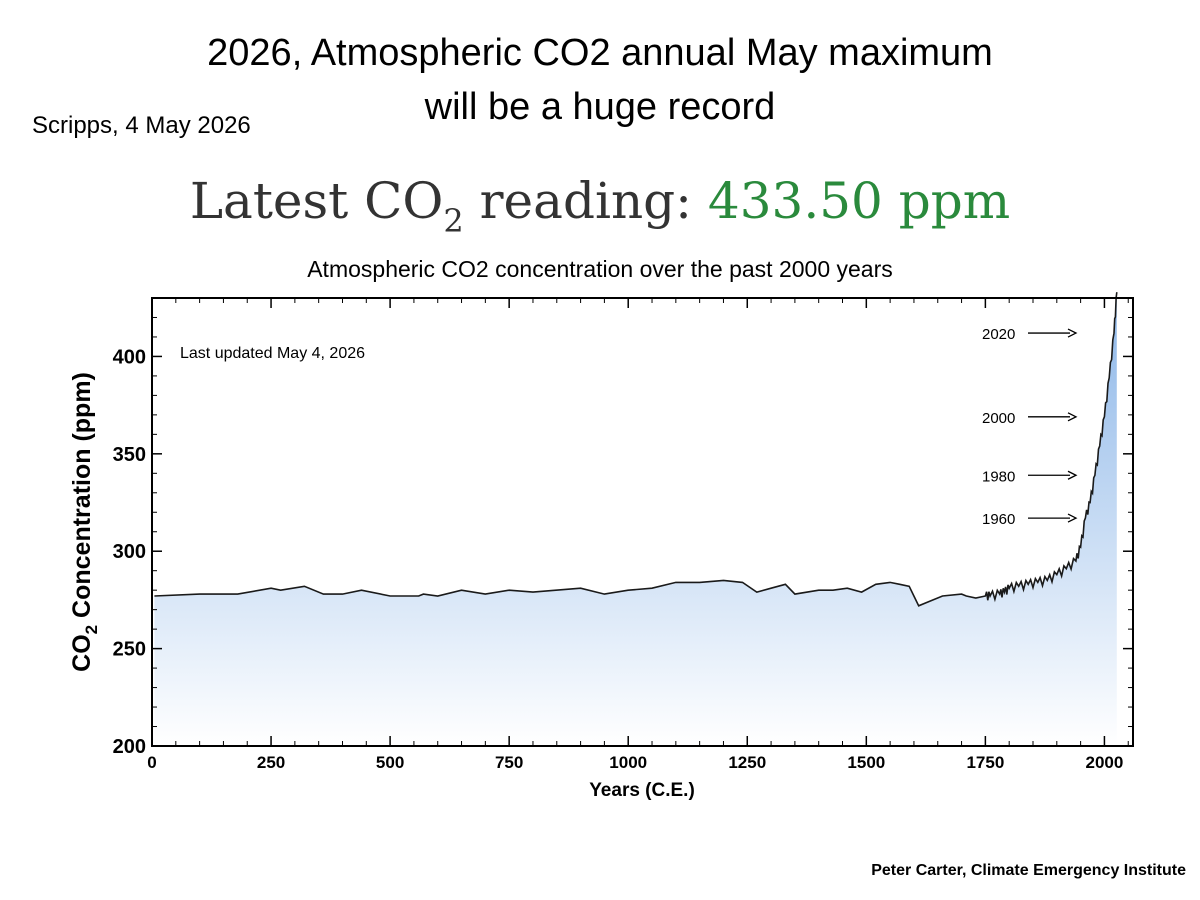 The height and width of the screenshot is (900, 1200). I want to click on reading-label: Latest CO, so click(316, 201).